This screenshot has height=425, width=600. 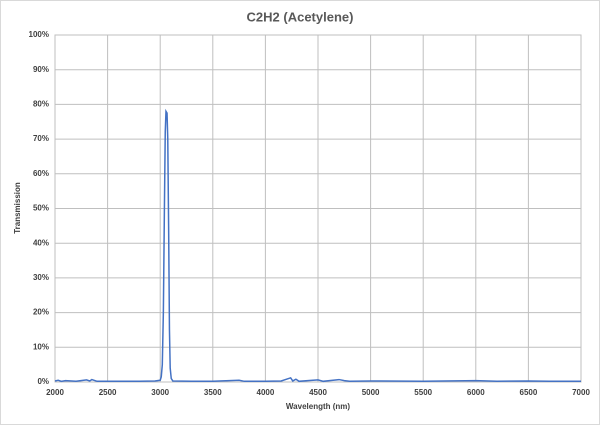 I want to click on x-tick-label: 3500, so click(x=213, y=392).